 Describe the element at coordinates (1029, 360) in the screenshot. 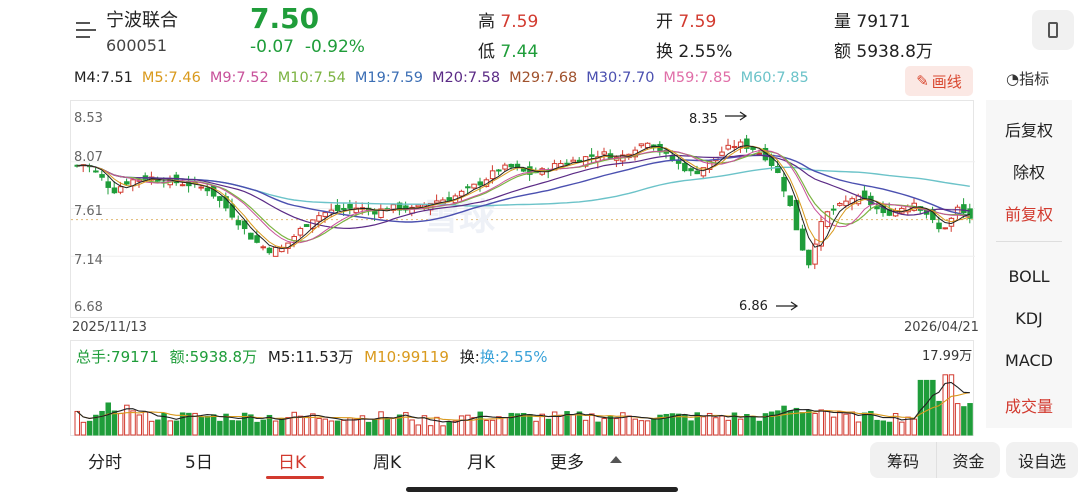

I see `side-item-5: MACD` at that location.